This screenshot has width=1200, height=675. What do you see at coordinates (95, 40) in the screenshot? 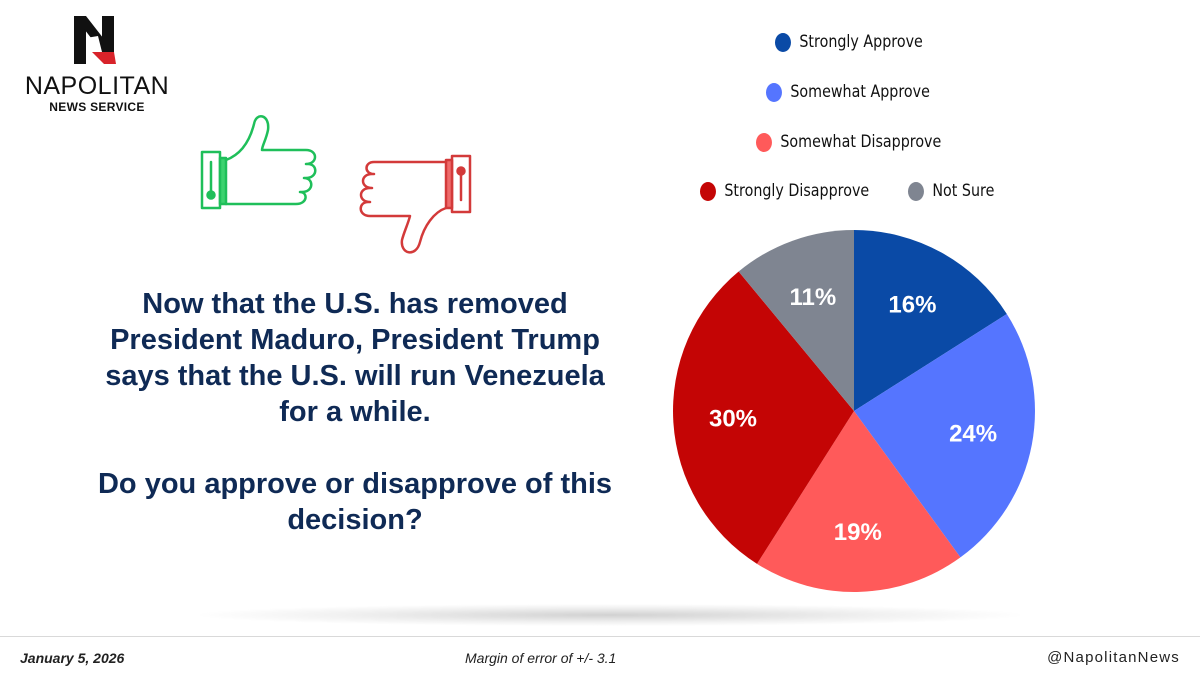
I see `logo-n-mark-icon` at bounding box center [95, 40].